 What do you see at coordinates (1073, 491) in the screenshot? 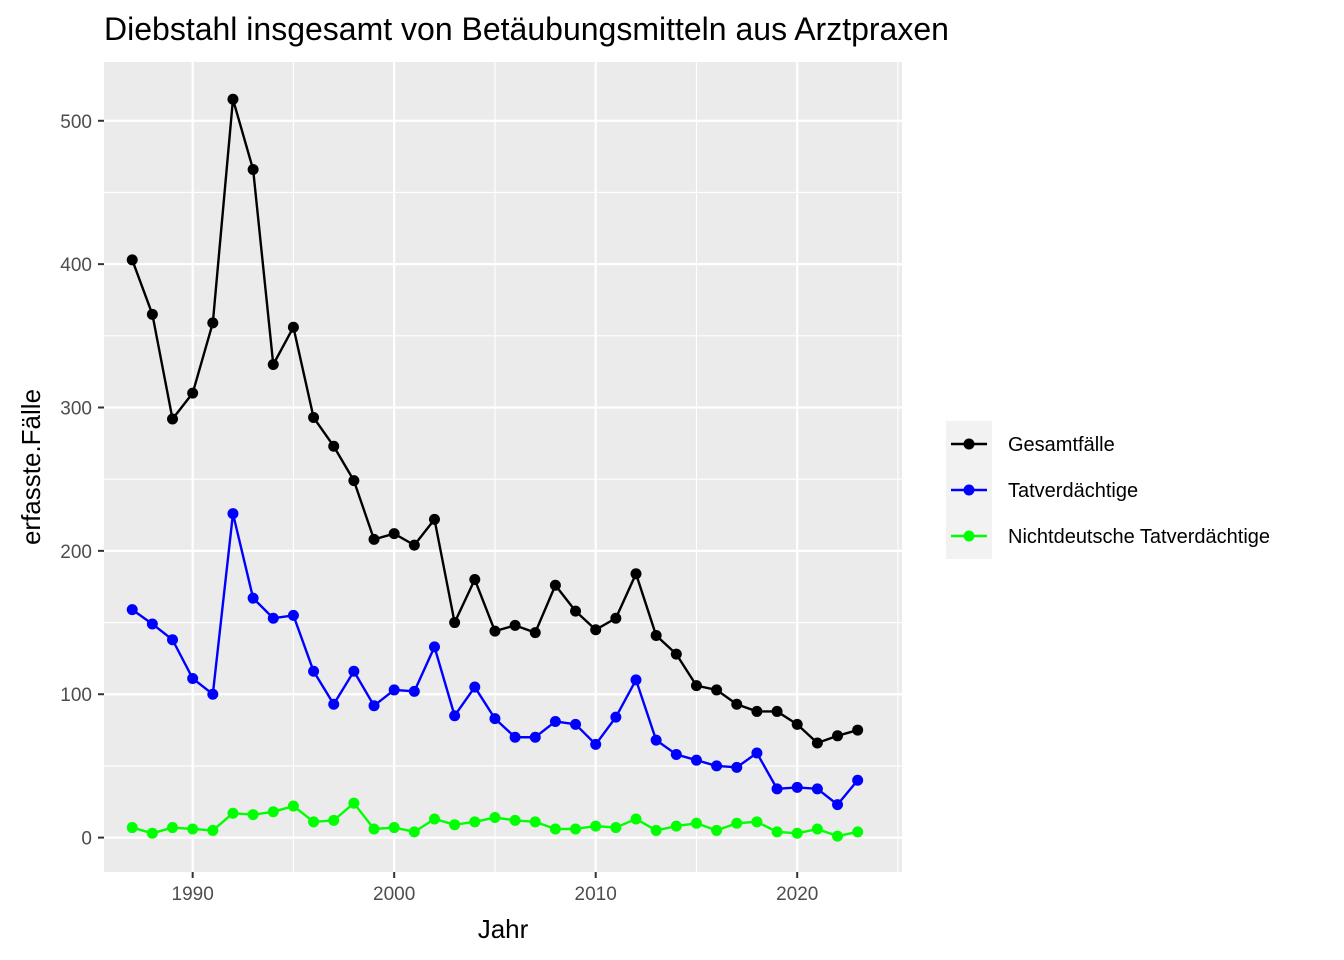
I see `legend-label: Tatverdächtige` at bounding box center [1073, 491].